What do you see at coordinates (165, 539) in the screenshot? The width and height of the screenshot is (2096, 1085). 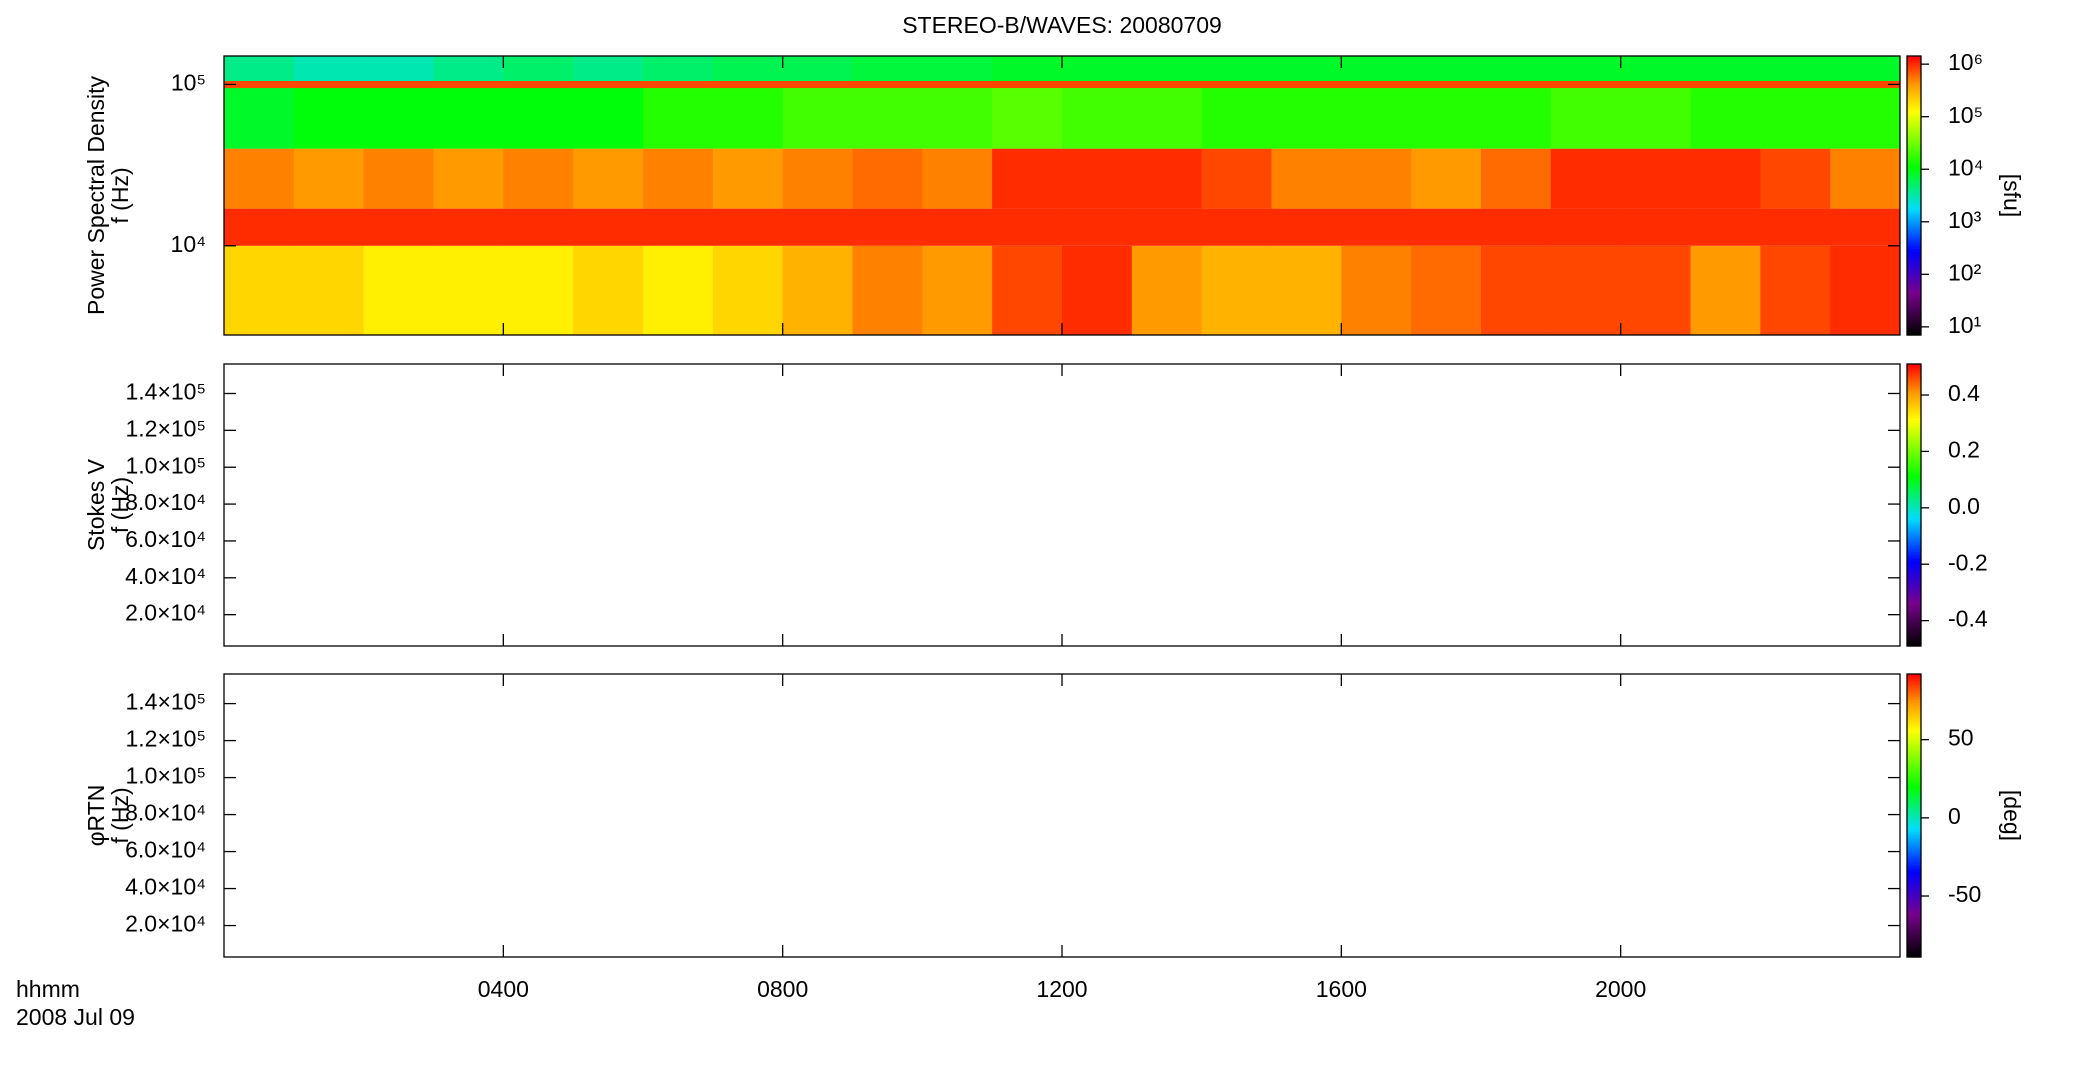 I see `y-tick-label: 6.0×10⁴` at bounding box center [165, 539].